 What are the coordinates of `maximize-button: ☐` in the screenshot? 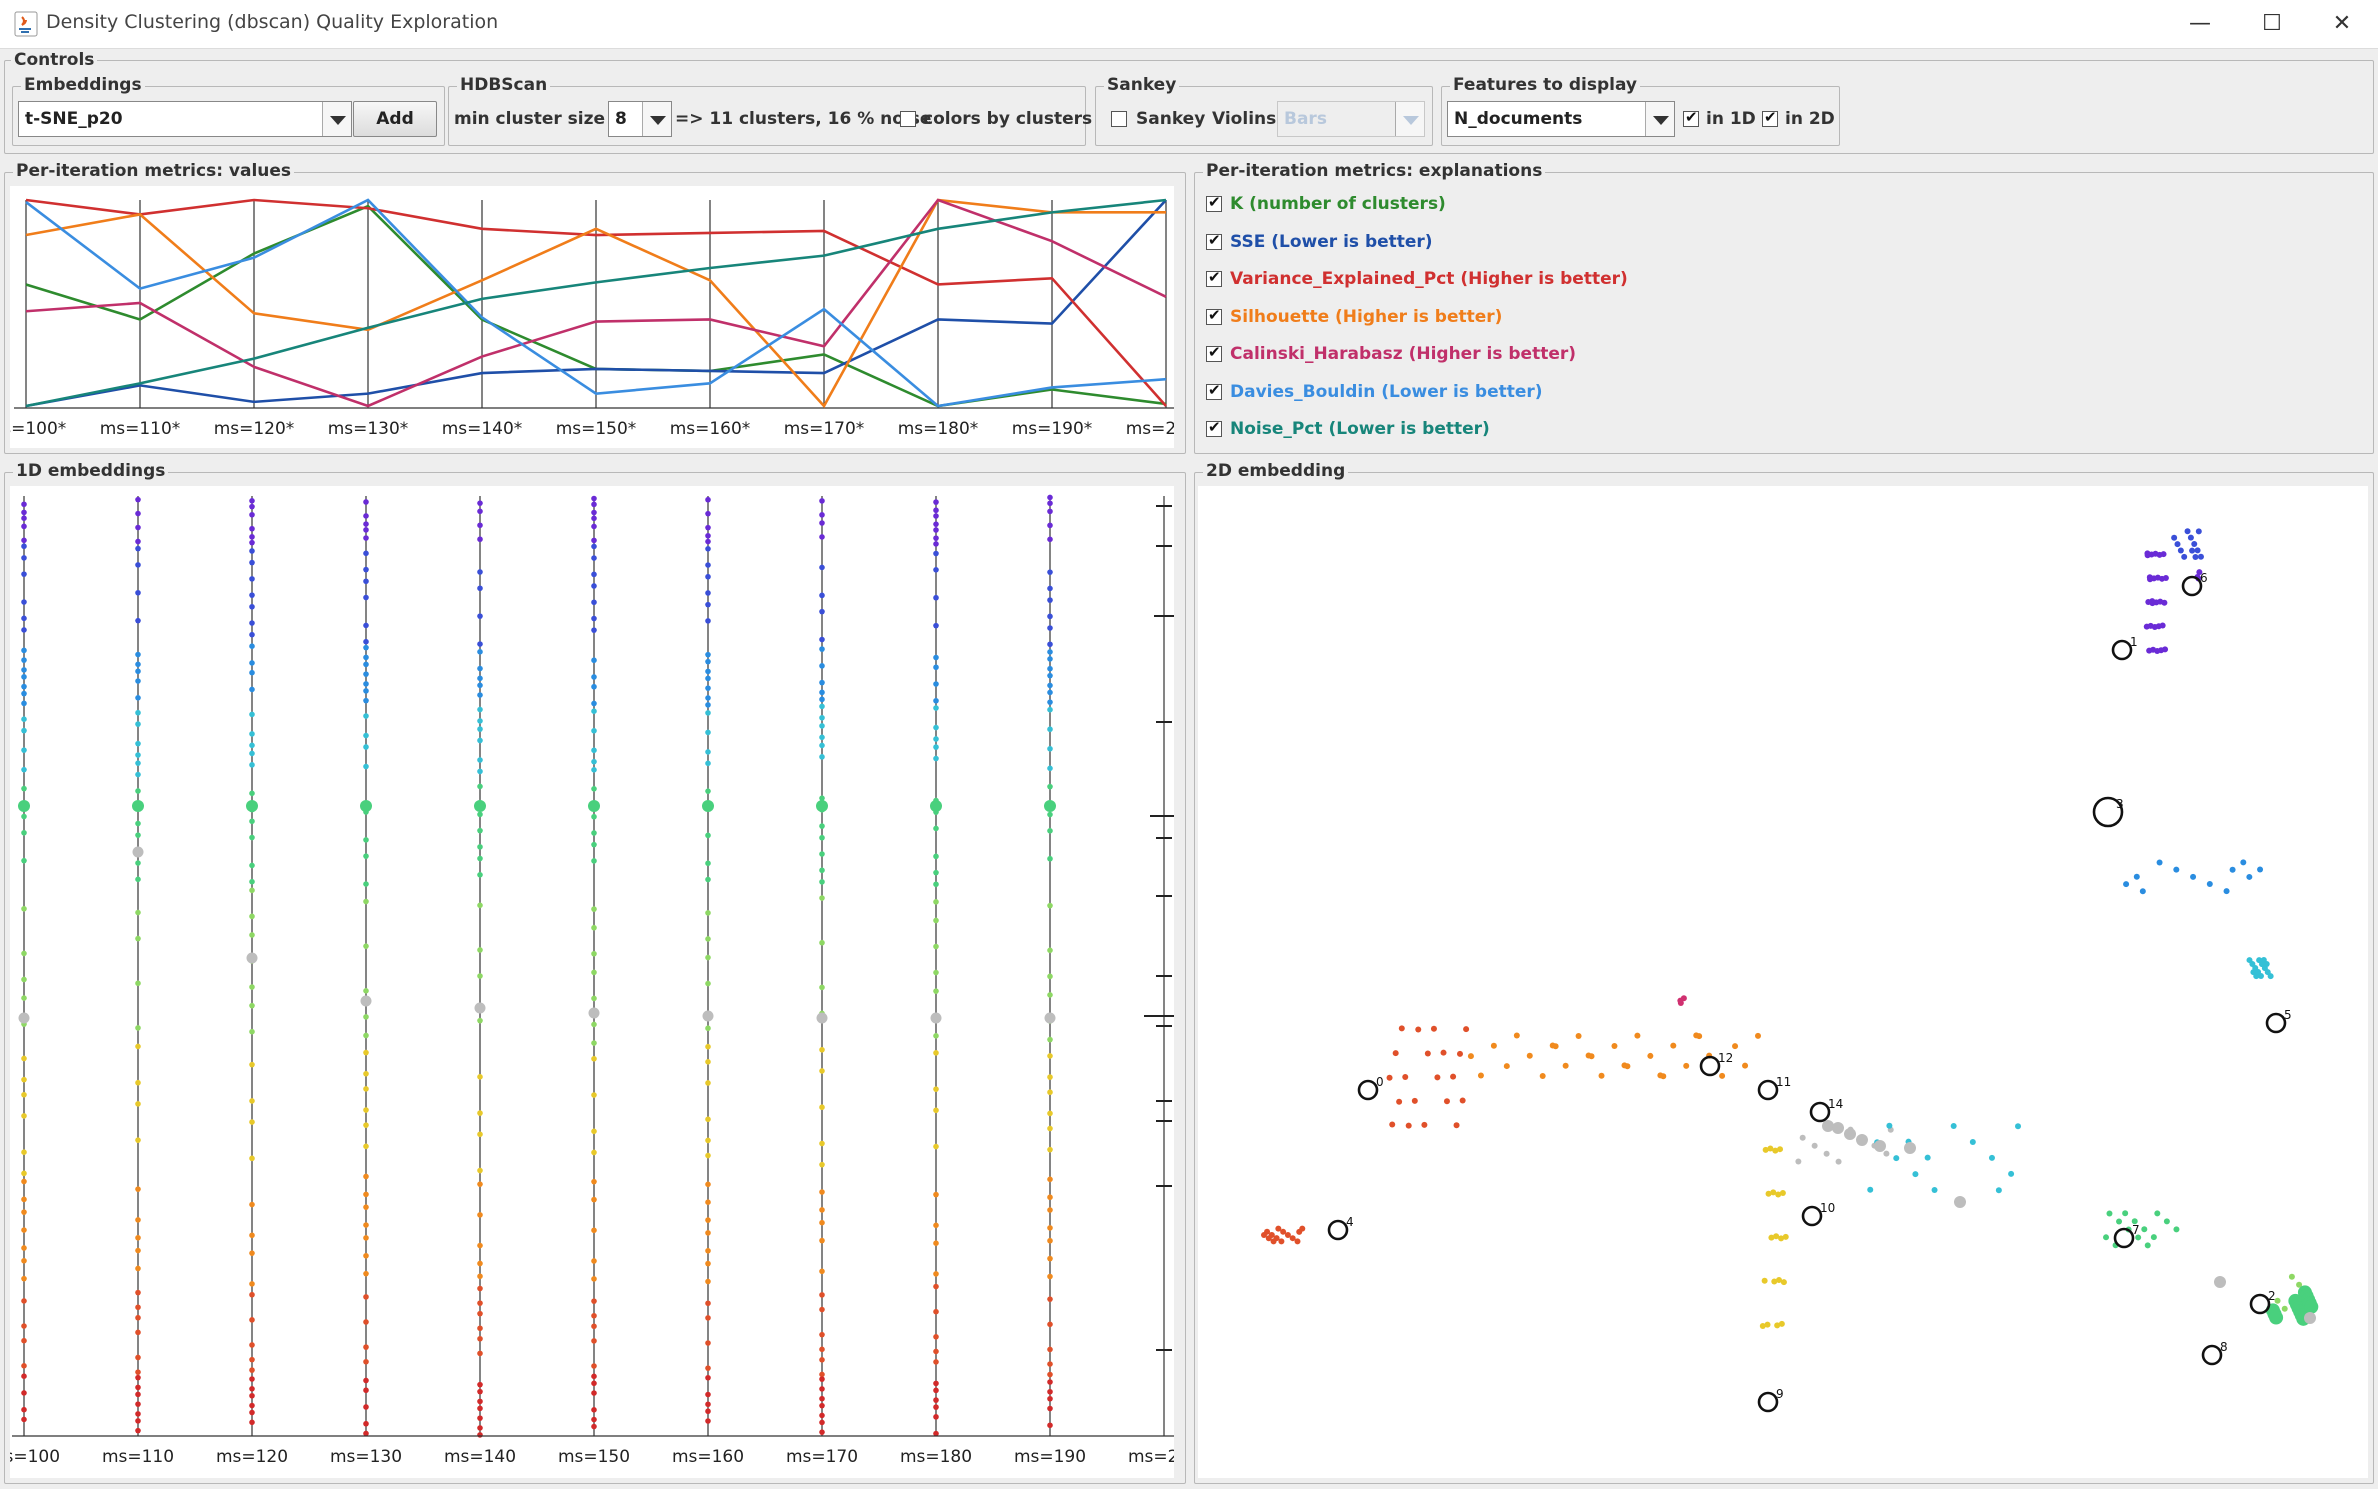 It's located at (2272, 24).